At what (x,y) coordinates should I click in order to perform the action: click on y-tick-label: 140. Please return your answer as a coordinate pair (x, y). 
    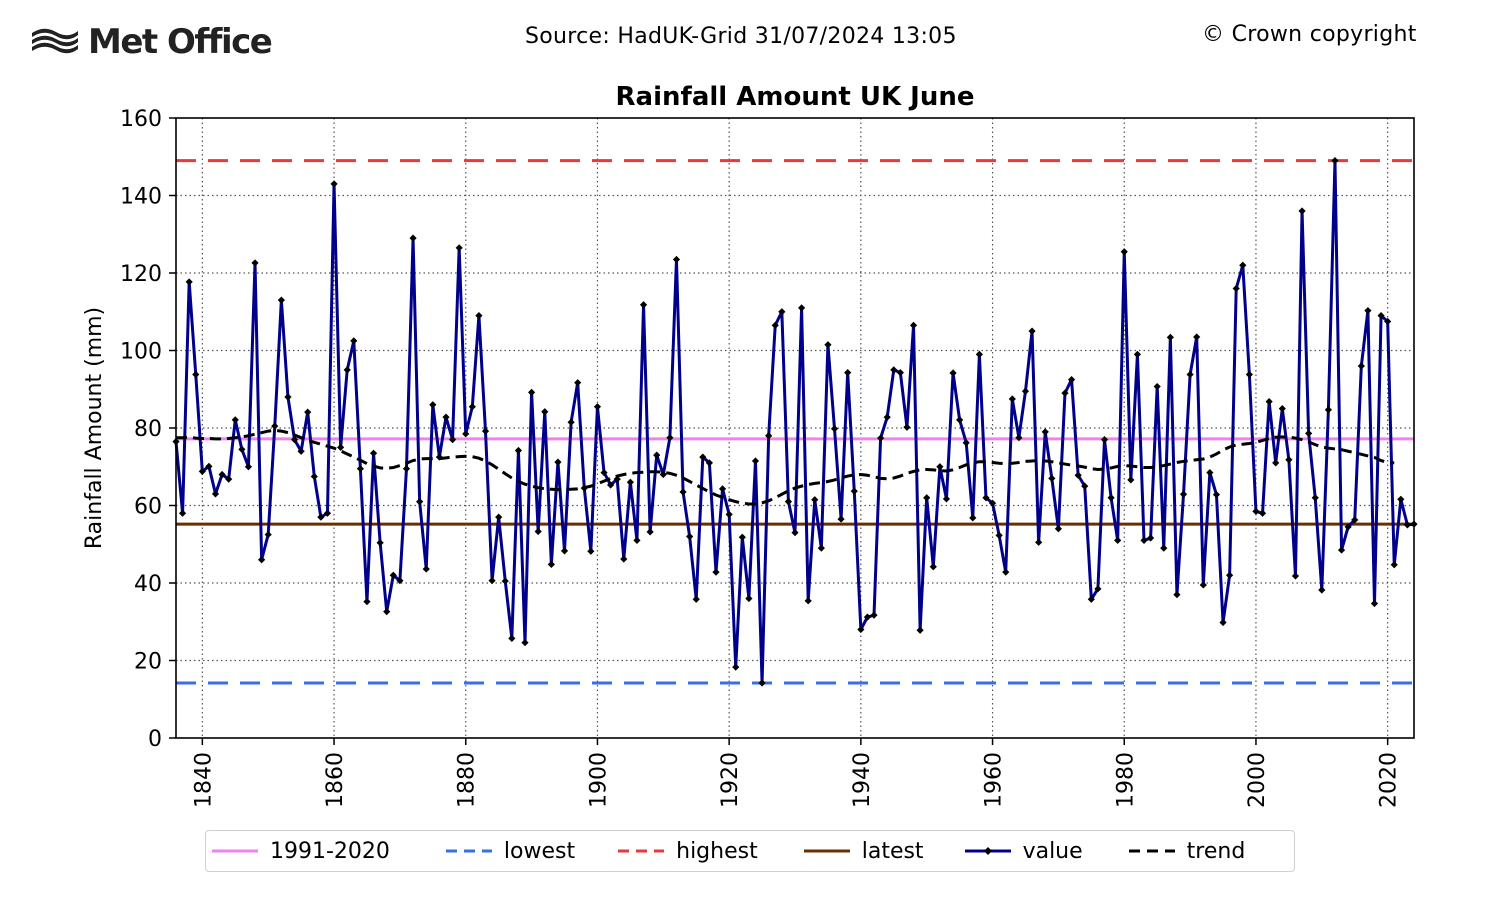
    Looking at the image, I should click on (141, 197).